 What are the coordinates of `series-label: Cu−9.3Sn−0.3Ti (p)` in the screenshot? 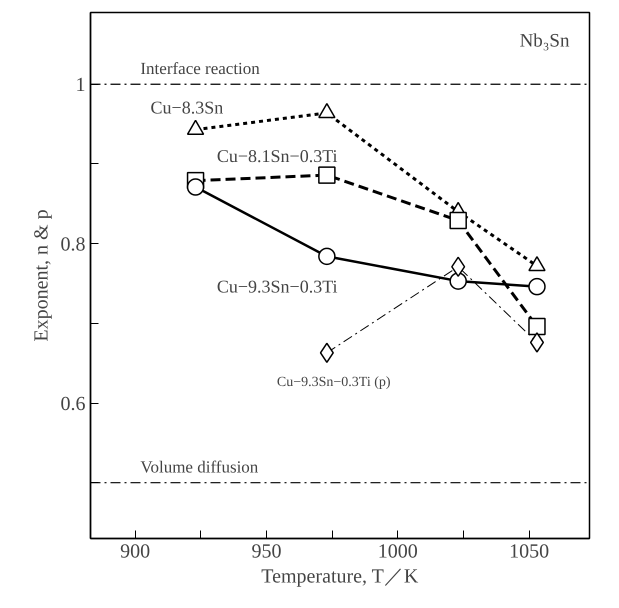 It's located at (333, 382).